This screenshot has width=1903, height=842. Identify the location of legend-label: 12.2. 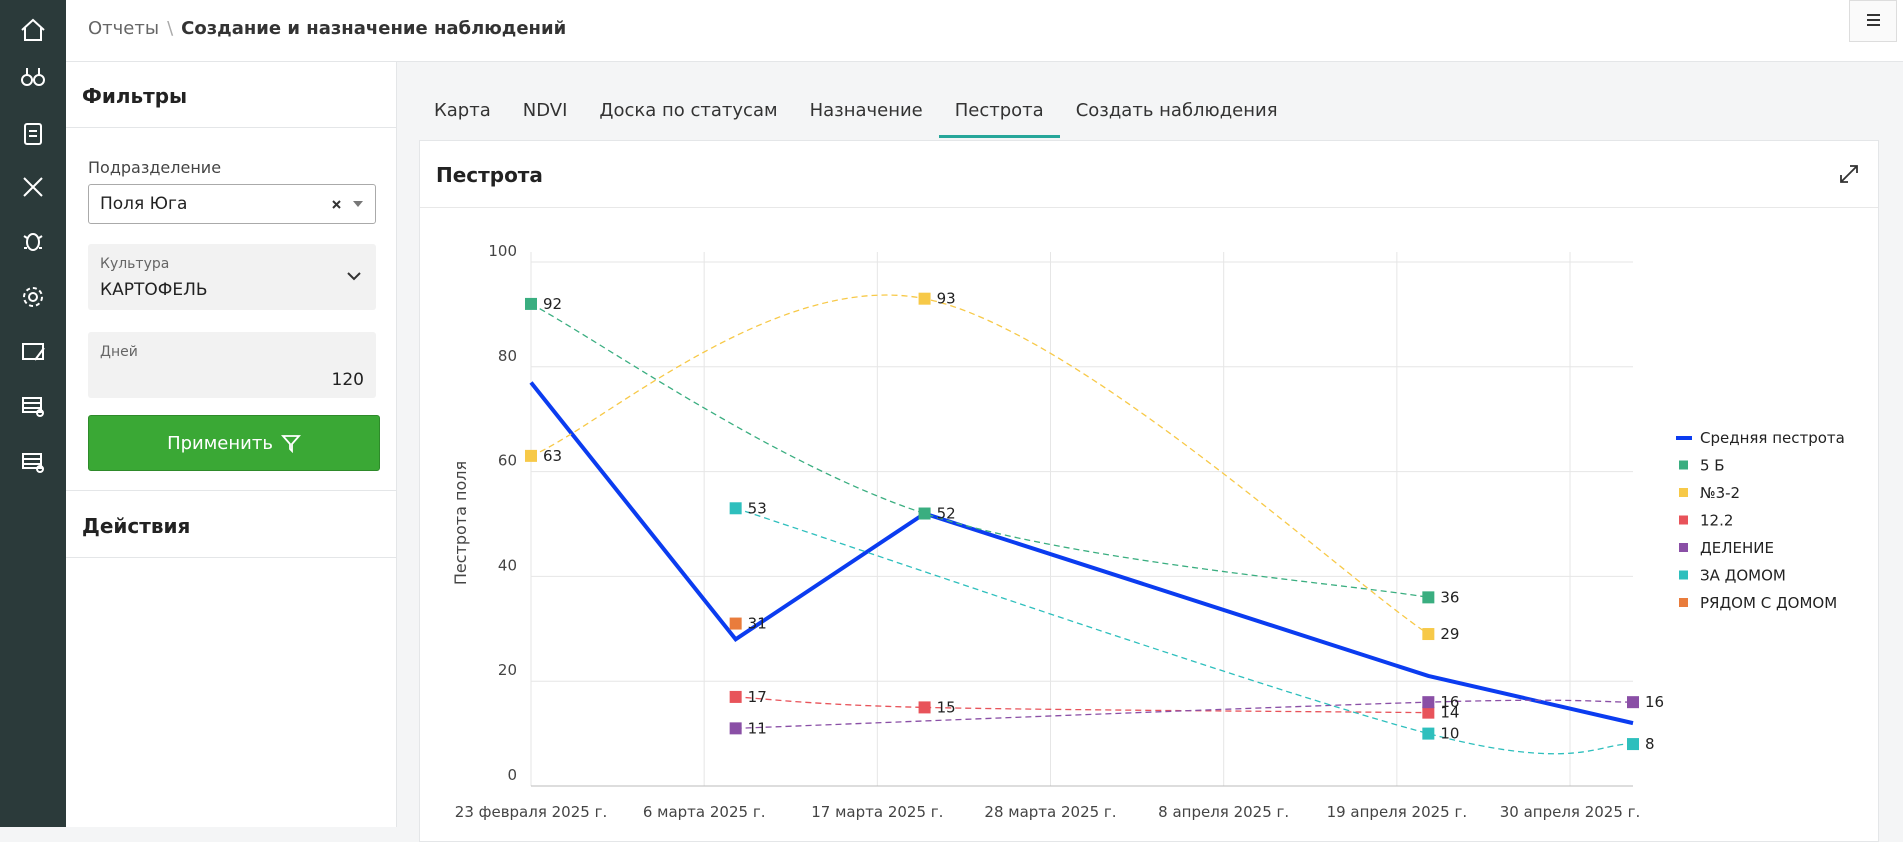
(1716, 521).